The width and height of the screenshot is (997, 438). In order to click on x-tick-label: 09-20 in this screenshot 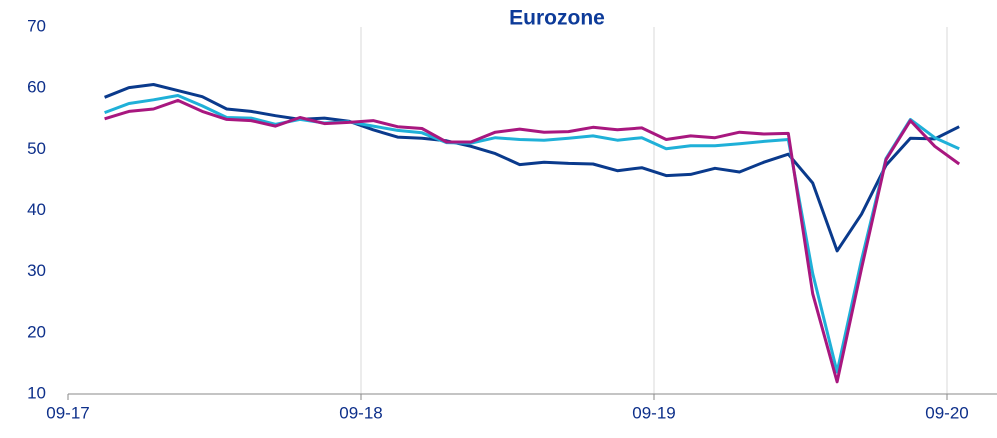, I will do `click(946, 412)`.